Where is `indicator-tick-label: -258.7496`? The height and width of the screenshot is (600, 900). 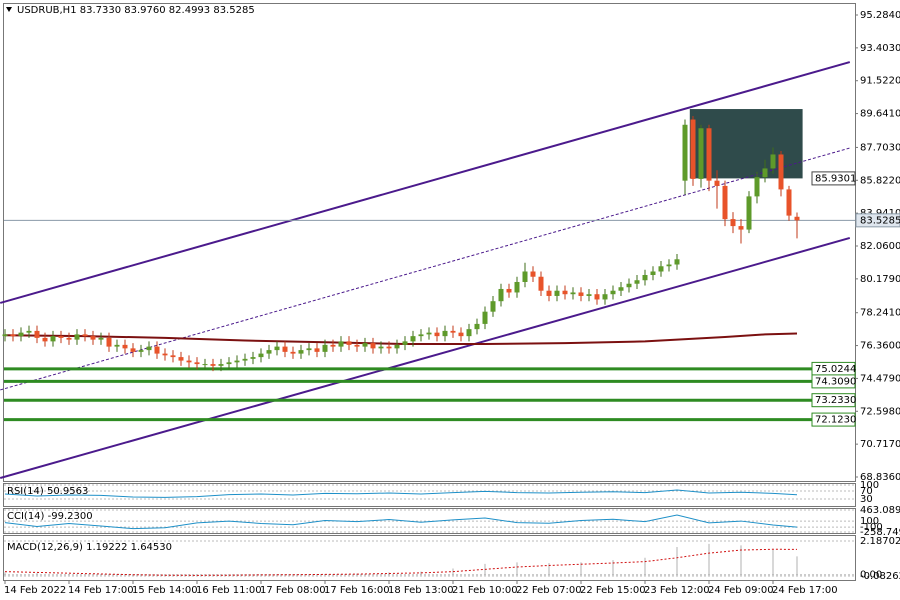
indicator-tick-label: -258.7496 is located at coordinates (880, 532).